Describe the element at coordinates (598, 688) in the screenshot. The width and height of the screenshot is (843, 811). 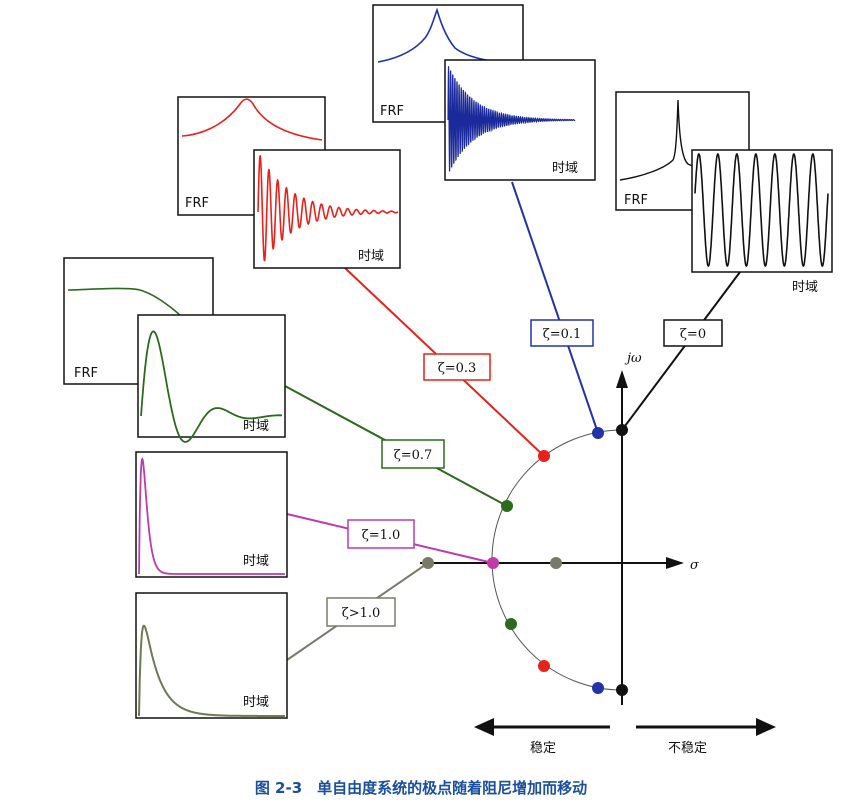
I see `pole-z01-lower` at that location.